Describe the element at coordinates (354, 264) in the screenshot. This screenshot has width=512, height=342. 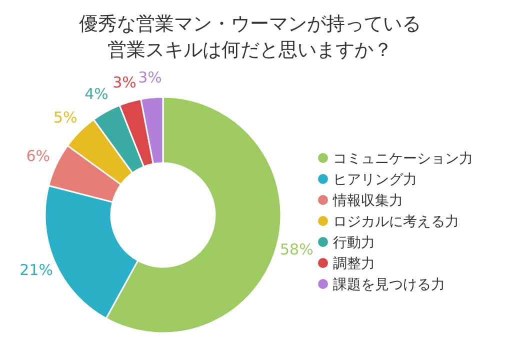
I see `legend-label: 調整力` at that location.